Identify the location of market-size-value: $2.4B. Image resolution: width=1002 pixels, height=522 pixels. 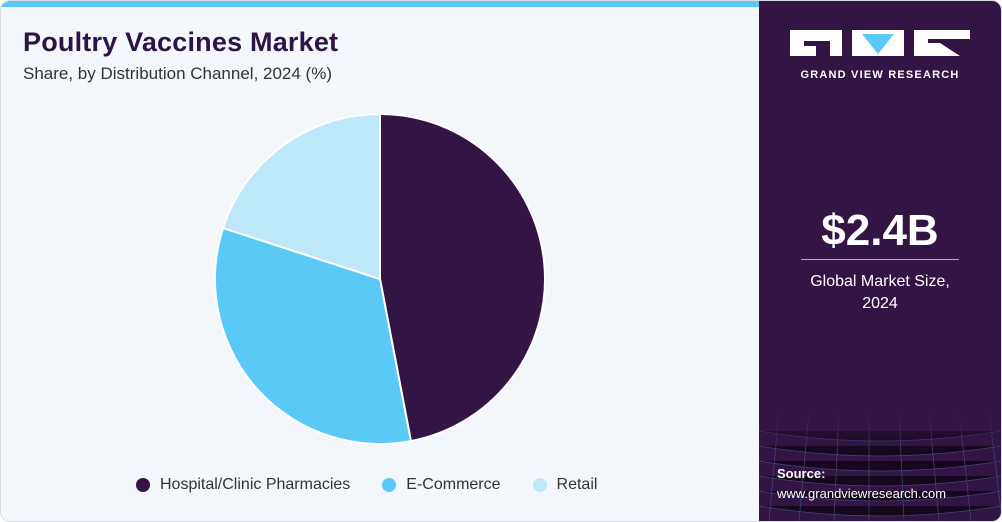
(880, 230).